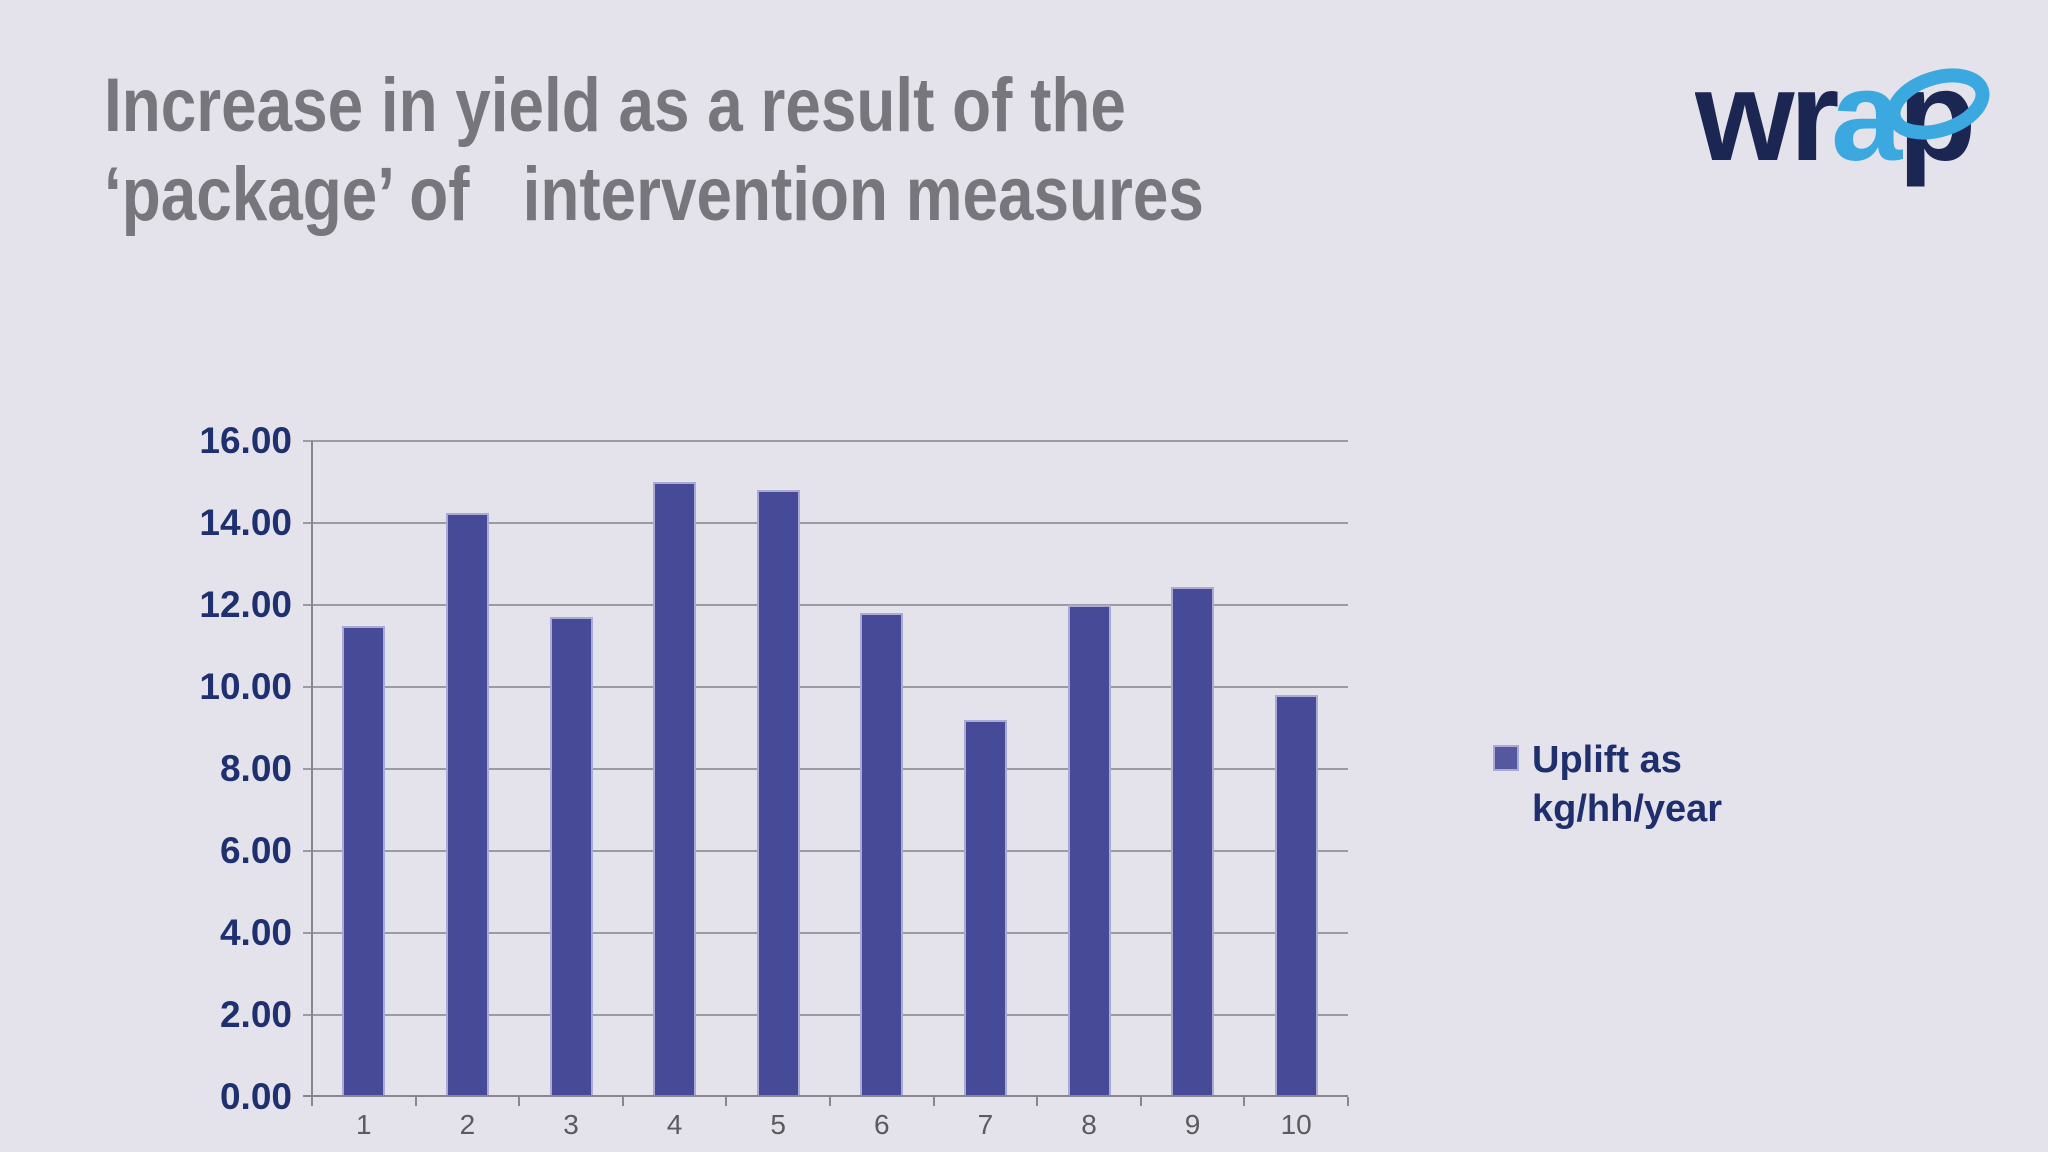  Describe the element at coordinates (245, 686) in the screenshot. I see `y-axis-tick-label: 10.00` at that location.